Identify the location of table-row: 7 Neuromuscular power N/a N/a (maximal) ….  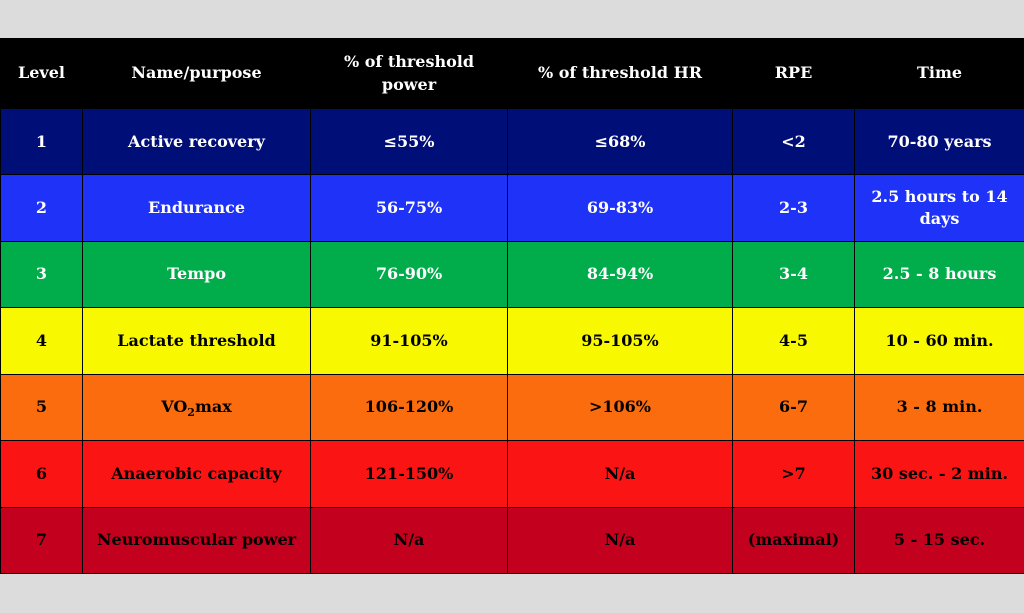
(512, 540).